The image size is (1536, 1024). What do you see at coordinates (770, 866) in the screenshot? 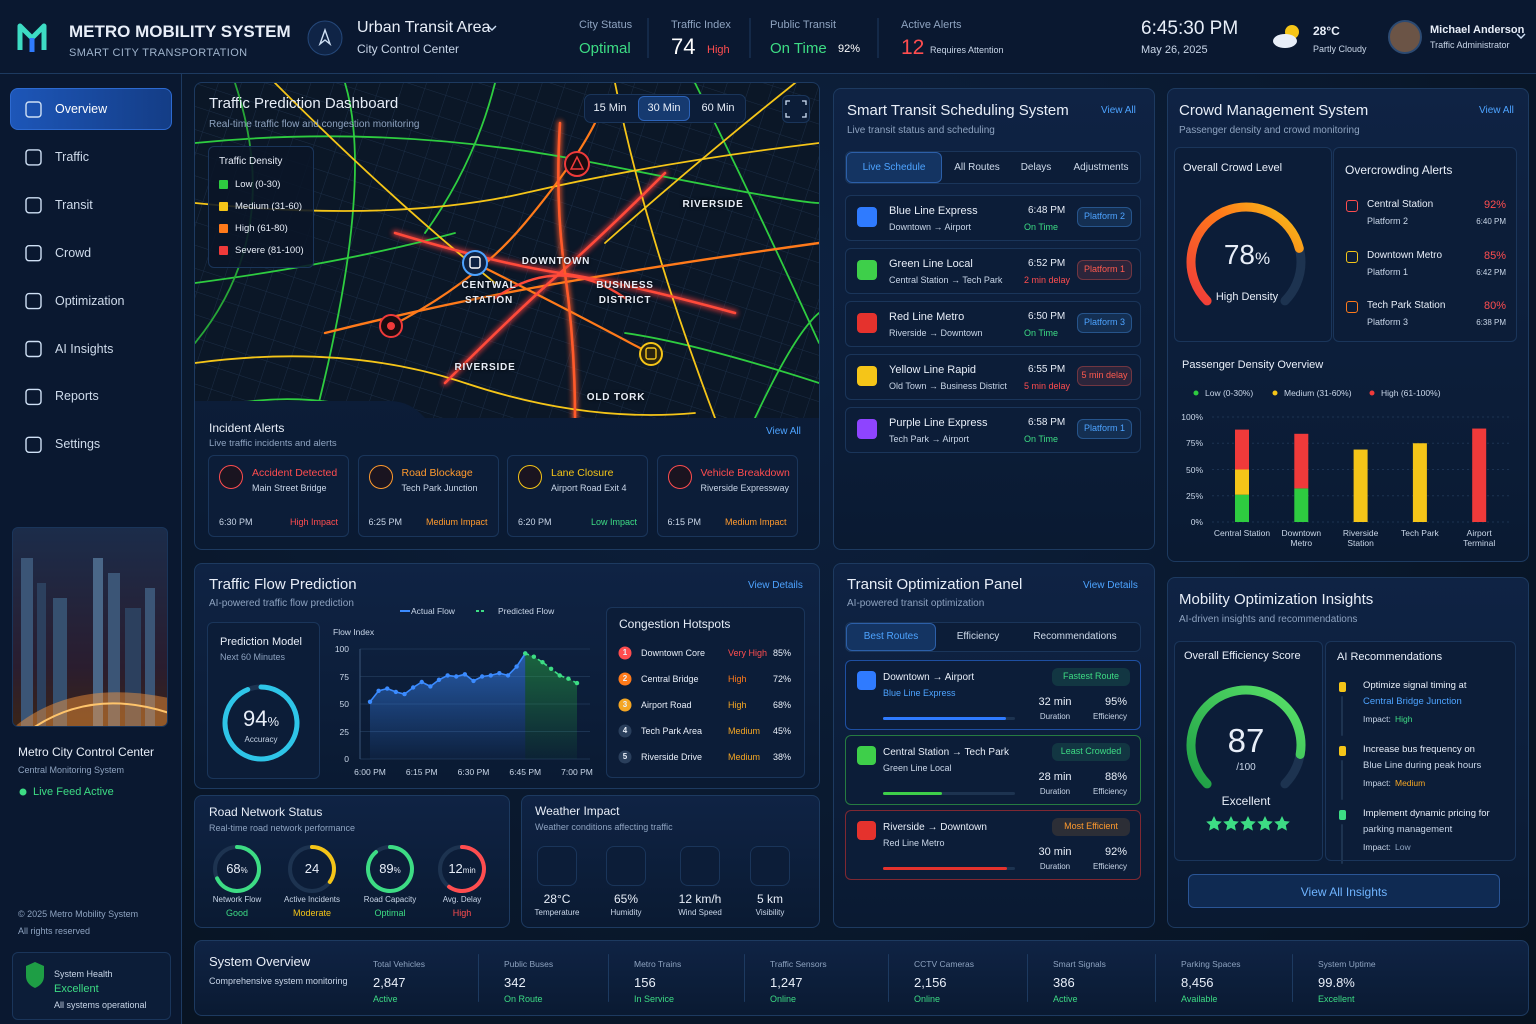
I see `weather-icon-box` at bounding box center [770, 866].